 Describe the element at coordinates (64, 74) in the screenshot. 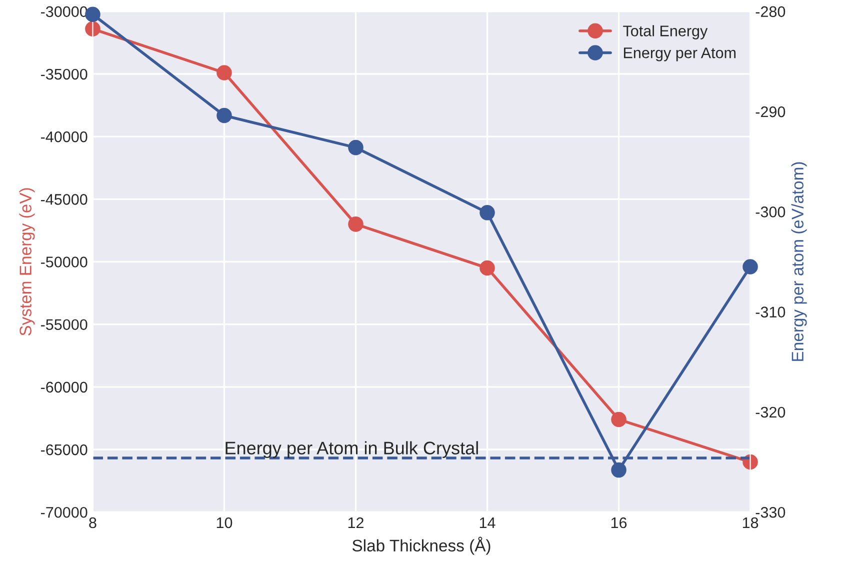

I see `y-tick-label: -35000` at that location.